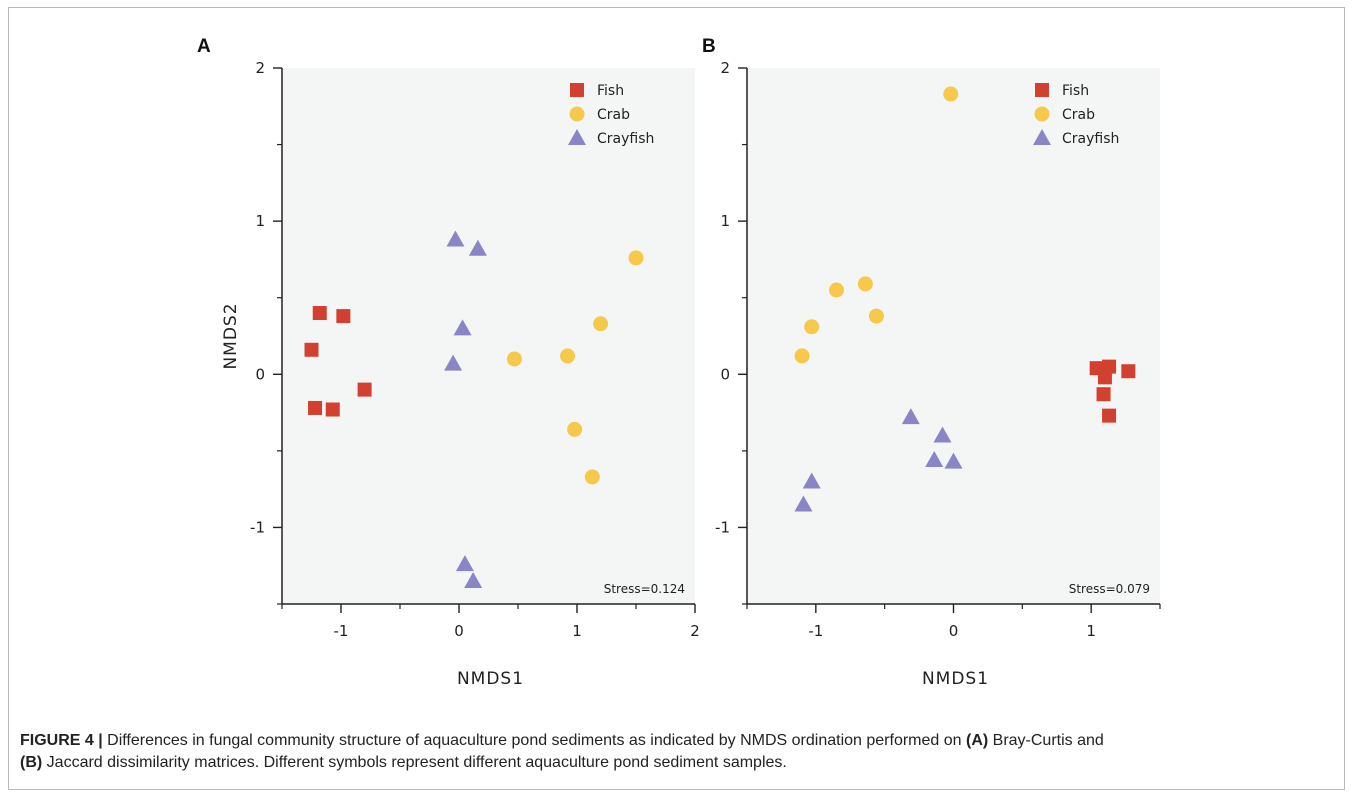 The height and width of the screenshot is (798, 1355). Describe the element at coordinates (231, 335) in the screenshot. I see `y-axis-label: NMDS2` at that location.